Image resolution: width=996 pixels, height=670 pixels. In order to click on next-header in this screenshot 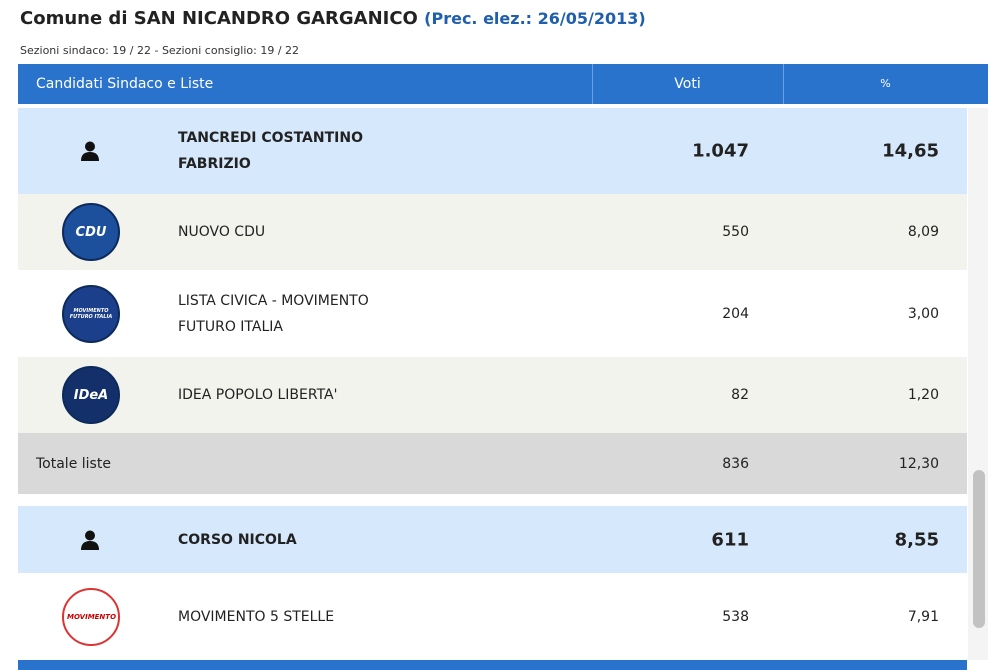, I will do `click(492, 665)`.